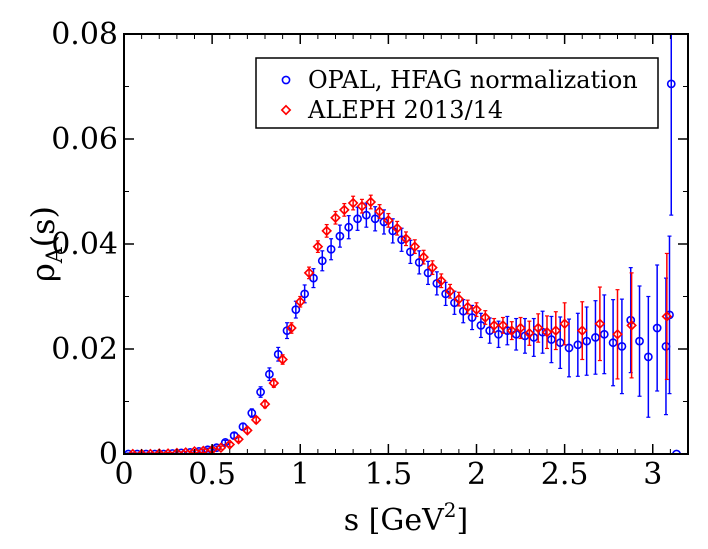  Describe the element at coordinates (108, 454) in the screenshot. I see `y-tick-label: 0` at that location.